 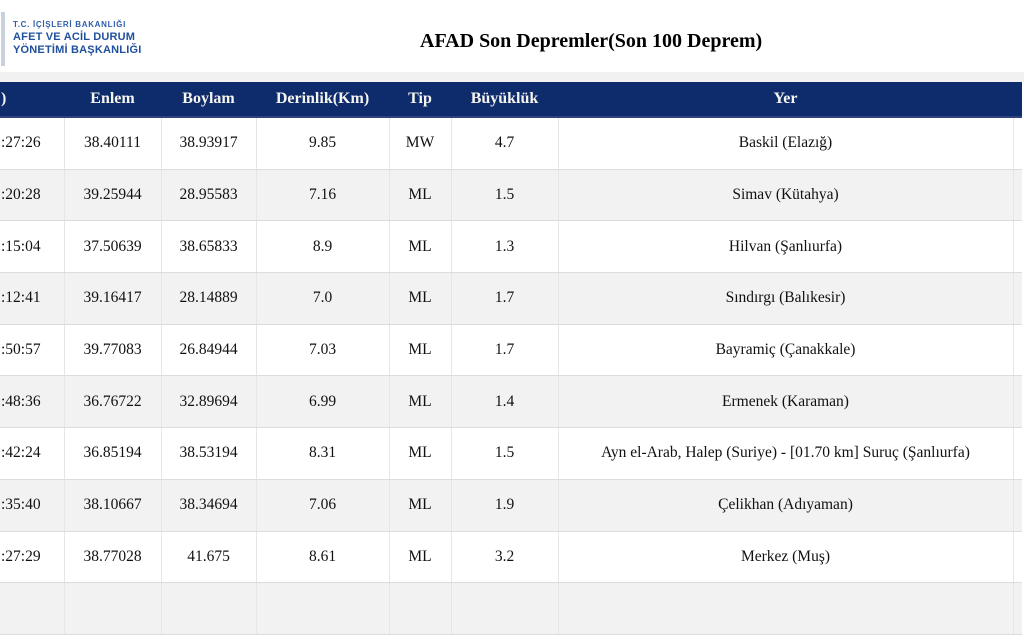 I want to click on cell-buyukluk: 3.2, so click(x=505, y=557).